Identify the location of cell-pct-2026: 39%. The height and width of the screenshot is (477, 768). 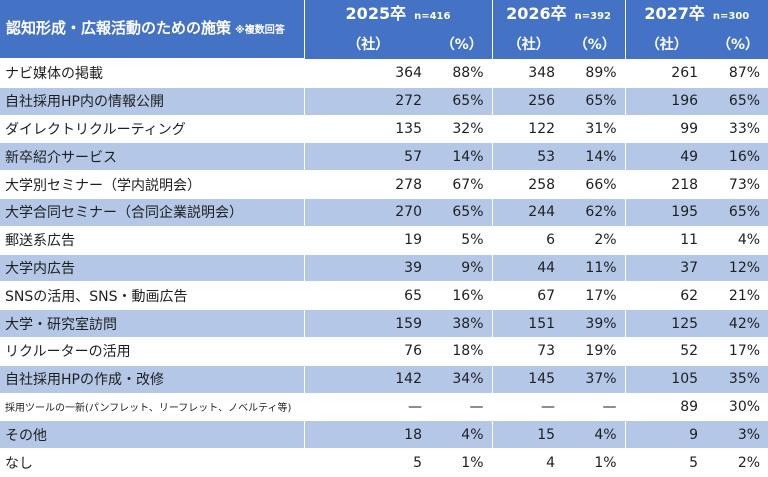
(595, 323).